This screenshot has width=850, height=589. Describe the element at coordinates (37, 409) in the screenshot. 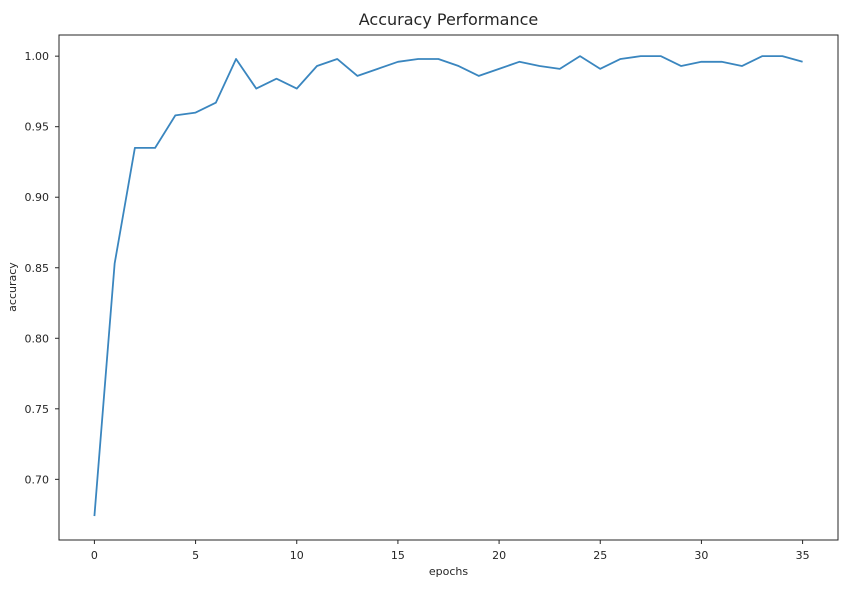

I see `y-tick-label: 0.75` at that location.